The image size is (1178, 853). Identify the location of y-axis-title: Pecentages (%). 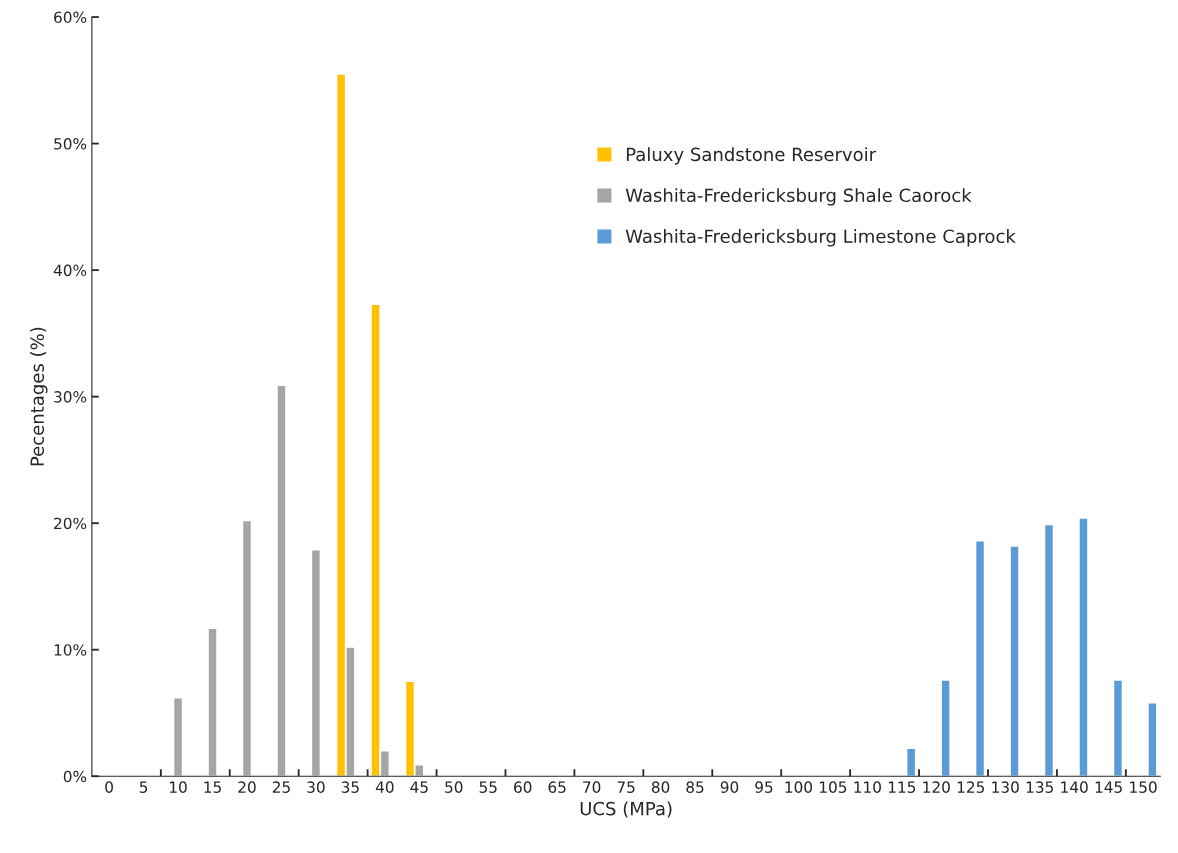
(39, 396).